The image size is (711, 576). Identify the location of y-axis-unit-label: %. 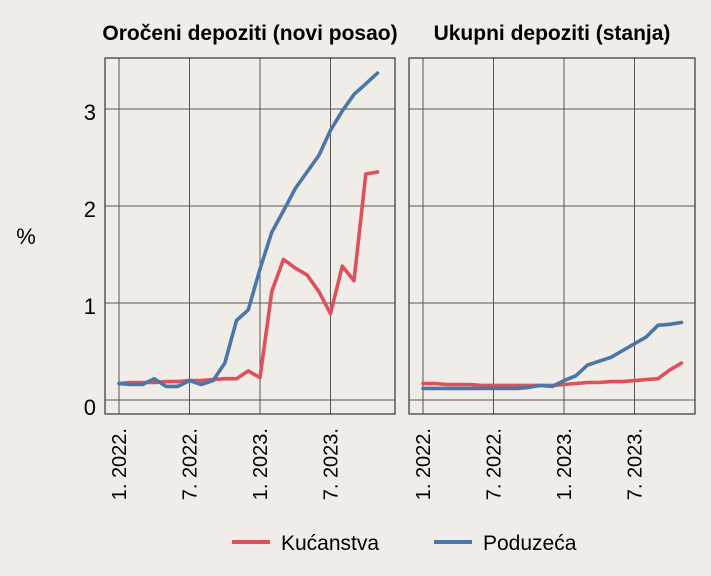
(26, 236).